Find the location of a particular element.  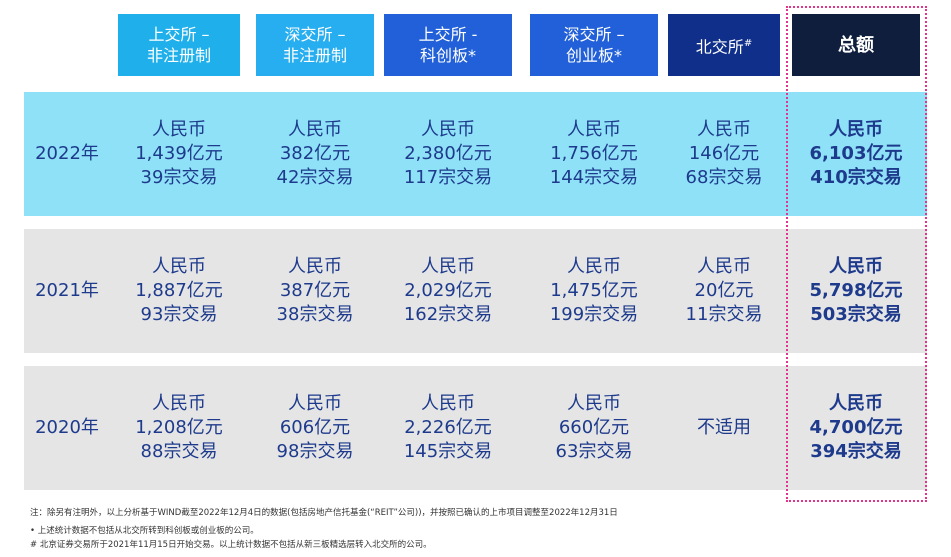

cell-line: 4,700亿元 is located at coordinates (856, 427).